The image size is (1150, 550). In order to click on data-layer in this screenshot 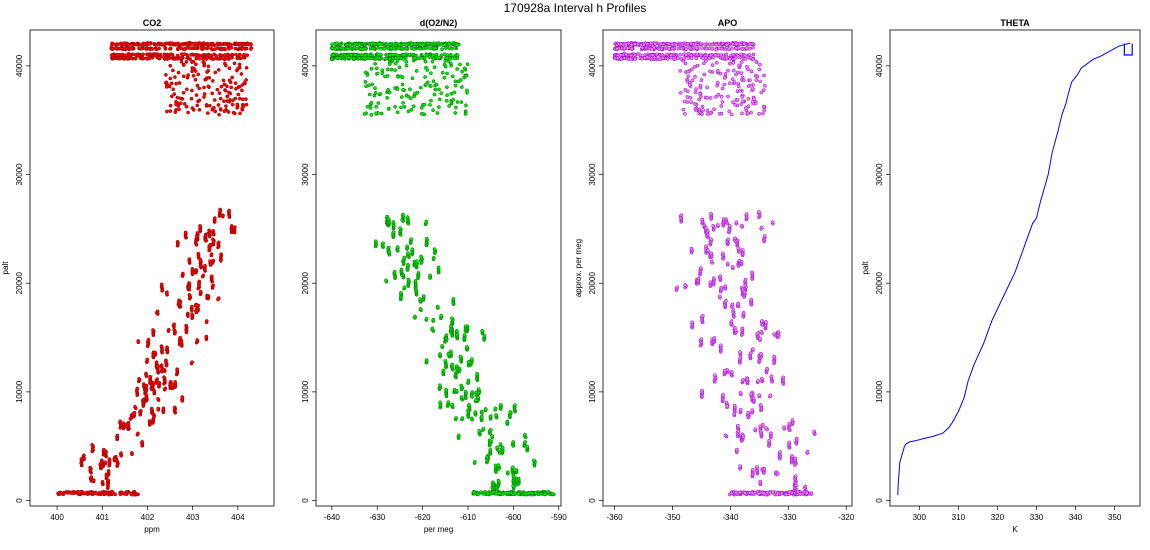, I will do `click(155, 268)`.